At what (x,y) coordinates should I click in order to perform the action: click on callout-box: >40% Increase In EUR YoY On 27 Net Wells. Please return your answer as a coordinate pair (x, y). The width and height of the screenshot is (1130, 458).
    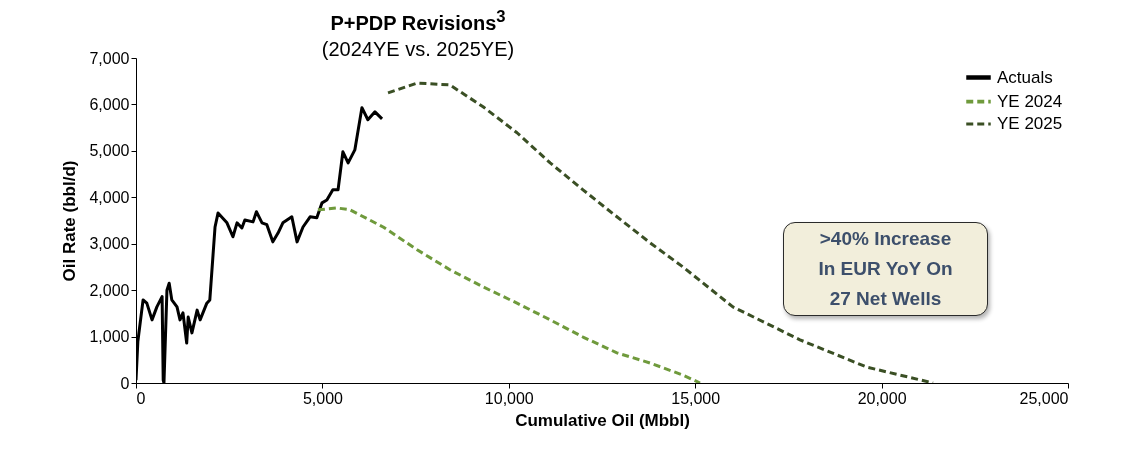
    Looking at the image, I should click on (885, 269).